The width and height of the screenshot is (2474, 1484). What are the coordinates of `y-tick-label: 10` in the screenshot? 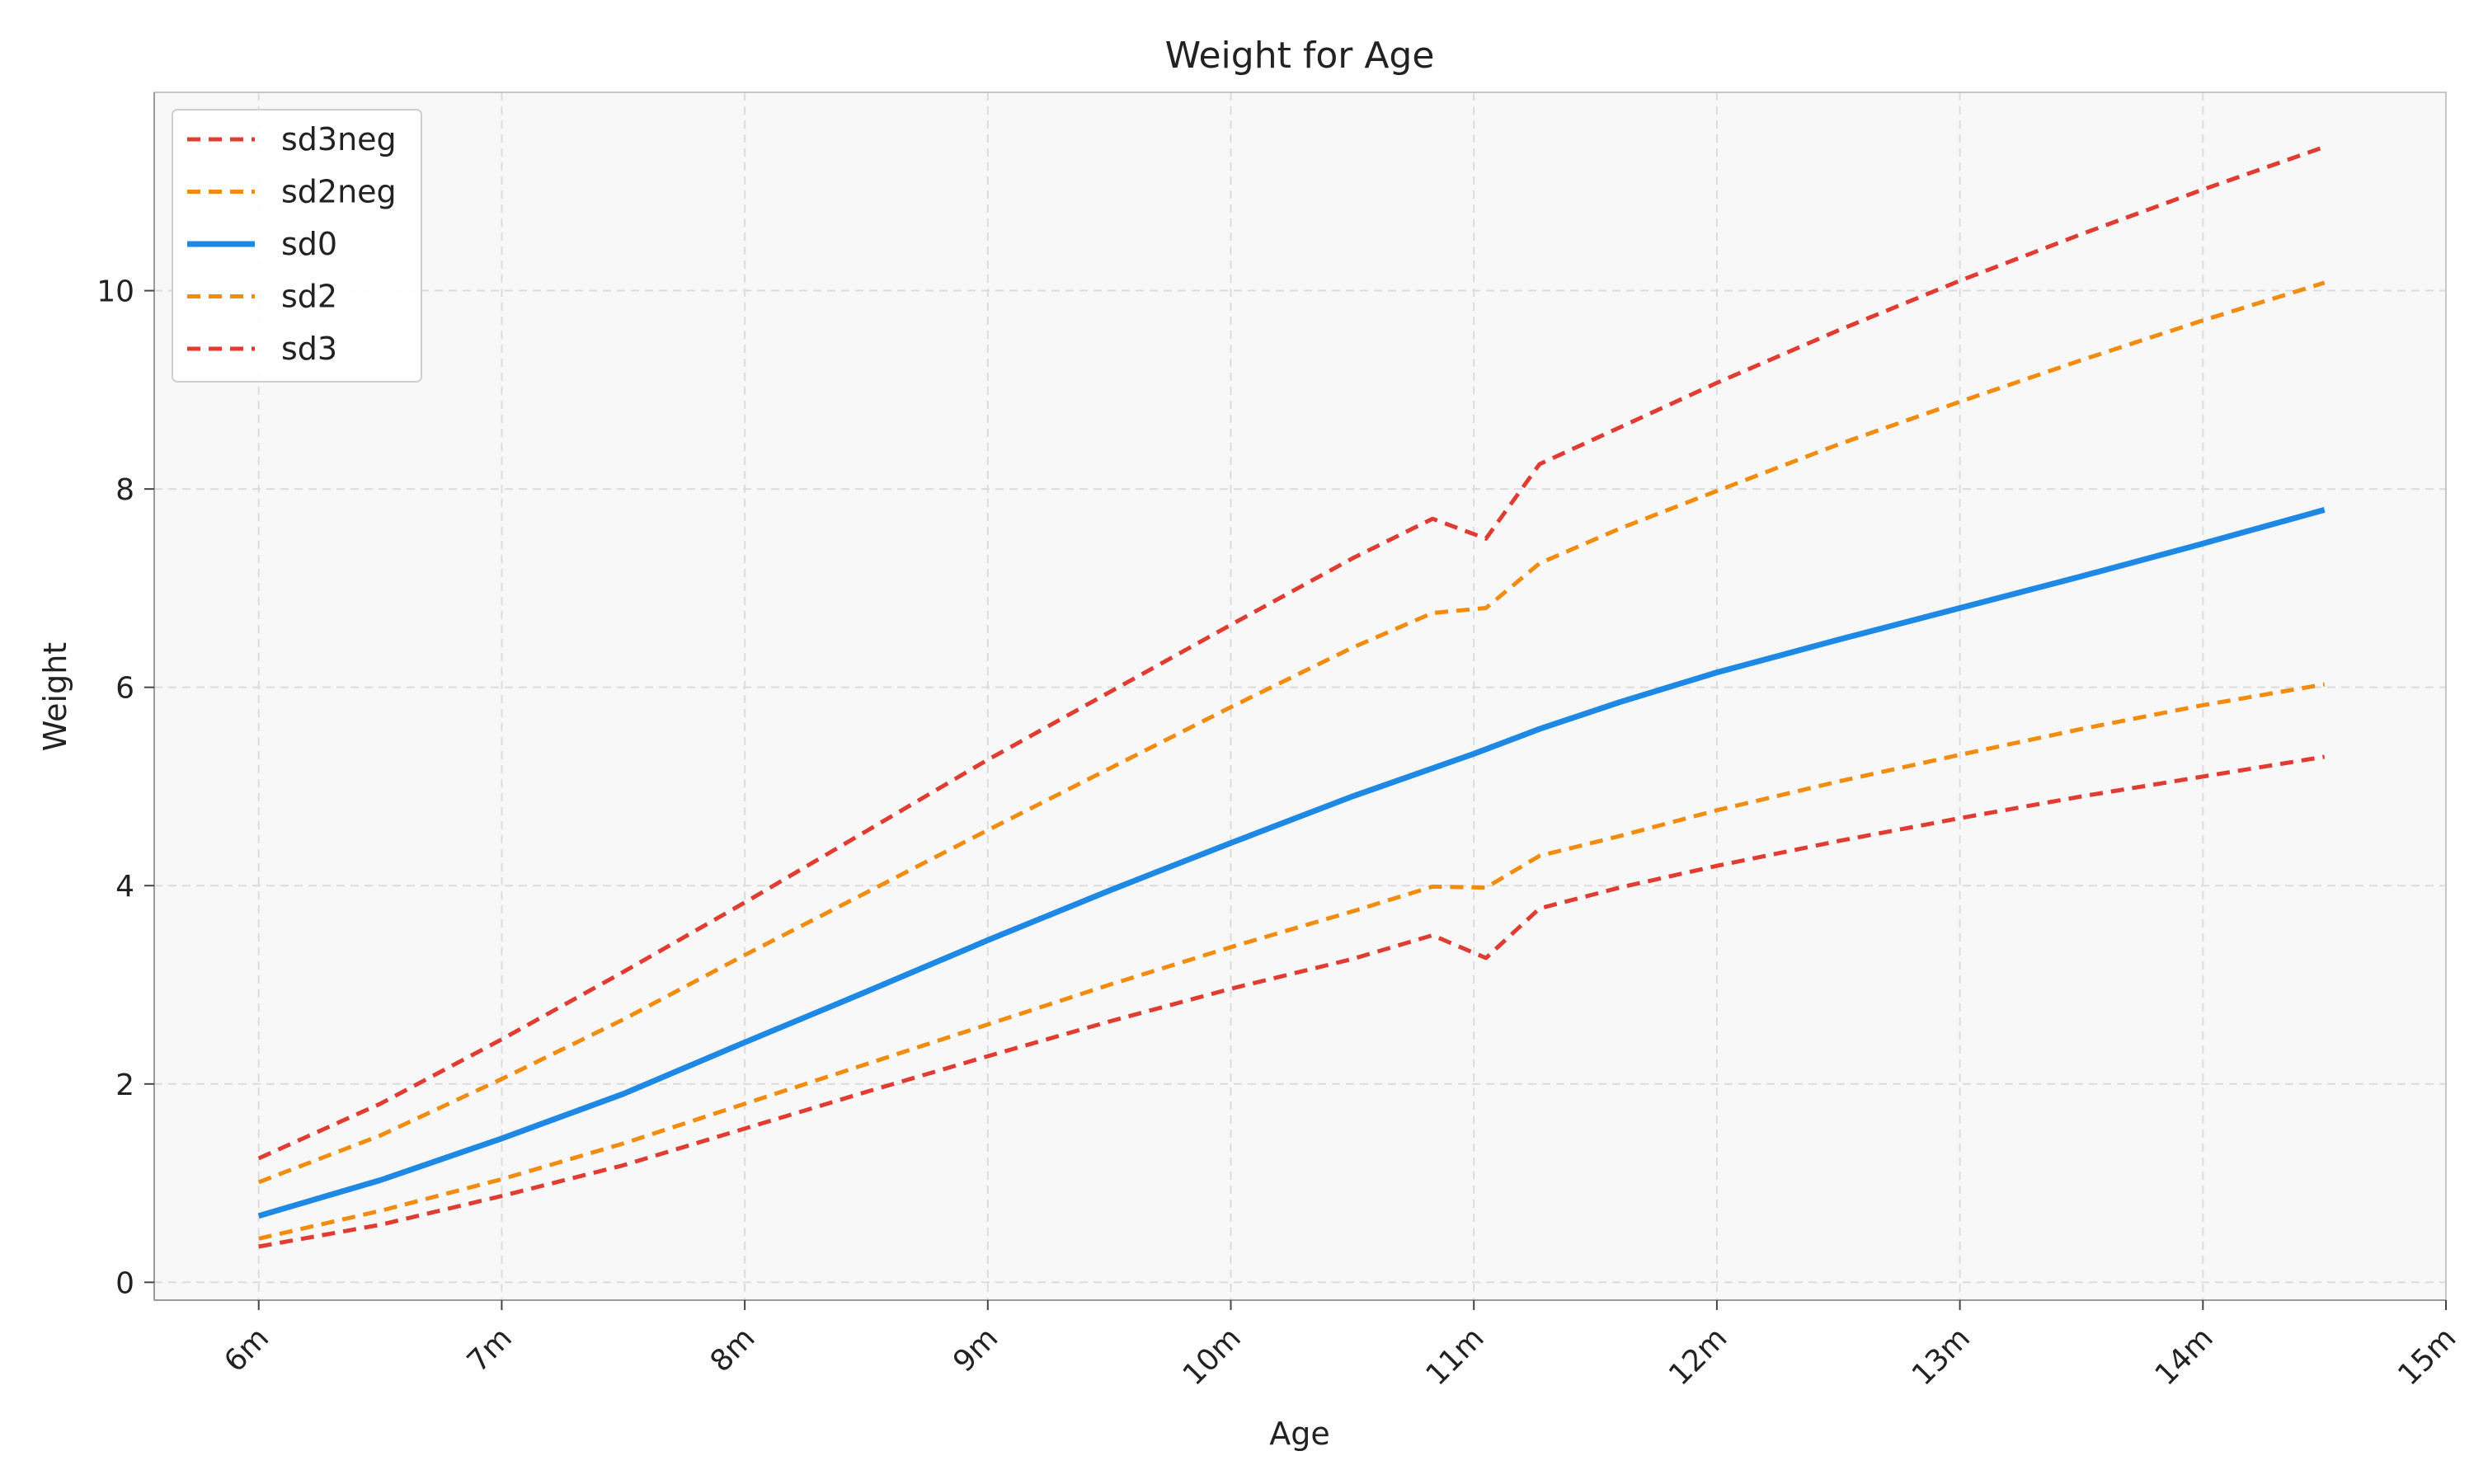 It's located at (115, 292).